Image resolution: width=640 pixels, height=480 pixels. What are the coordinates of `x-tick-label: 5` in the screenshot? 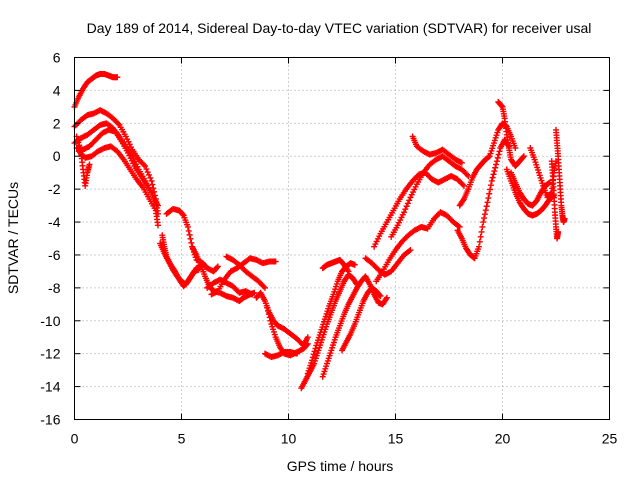 It's located at (182, 439).